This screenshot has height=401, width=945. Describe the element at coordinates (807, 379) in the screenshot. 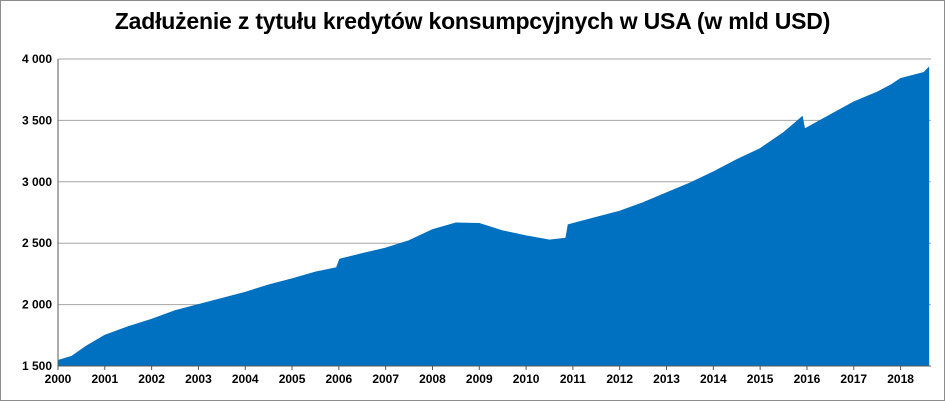

I see `x-tick-label: 2016` at that location.